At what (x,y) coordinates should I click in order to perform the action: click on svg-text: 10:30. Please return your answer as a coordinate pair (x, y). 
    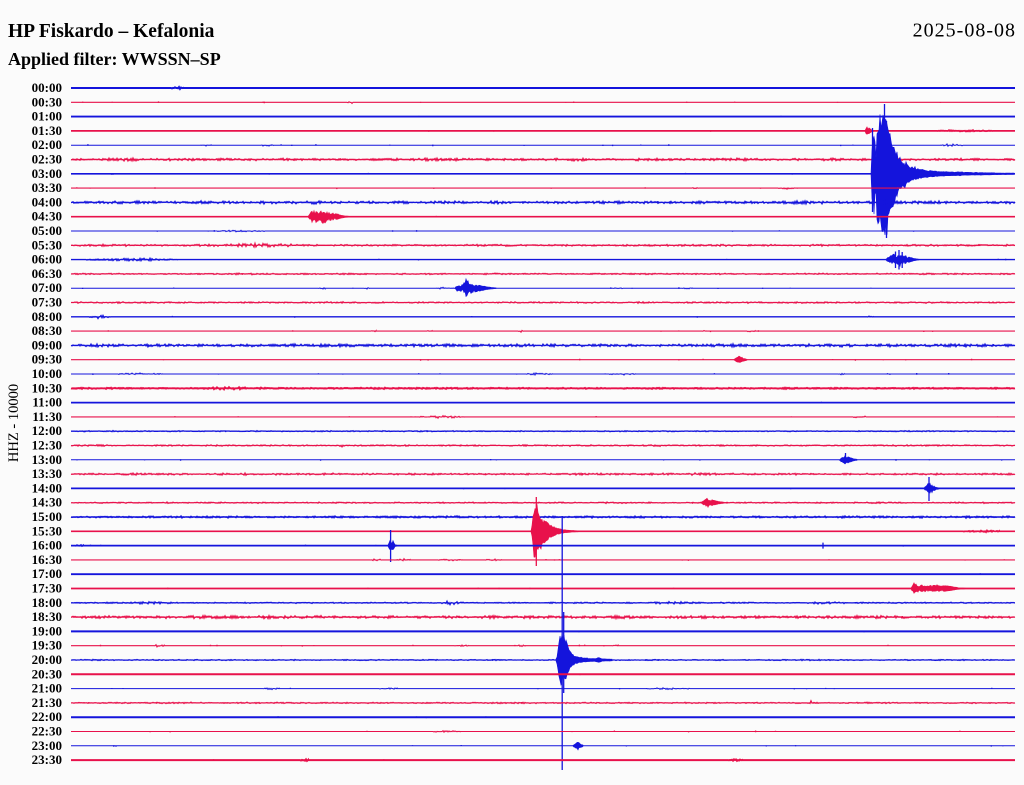
    Looking at the image, I should click on (47, 387).